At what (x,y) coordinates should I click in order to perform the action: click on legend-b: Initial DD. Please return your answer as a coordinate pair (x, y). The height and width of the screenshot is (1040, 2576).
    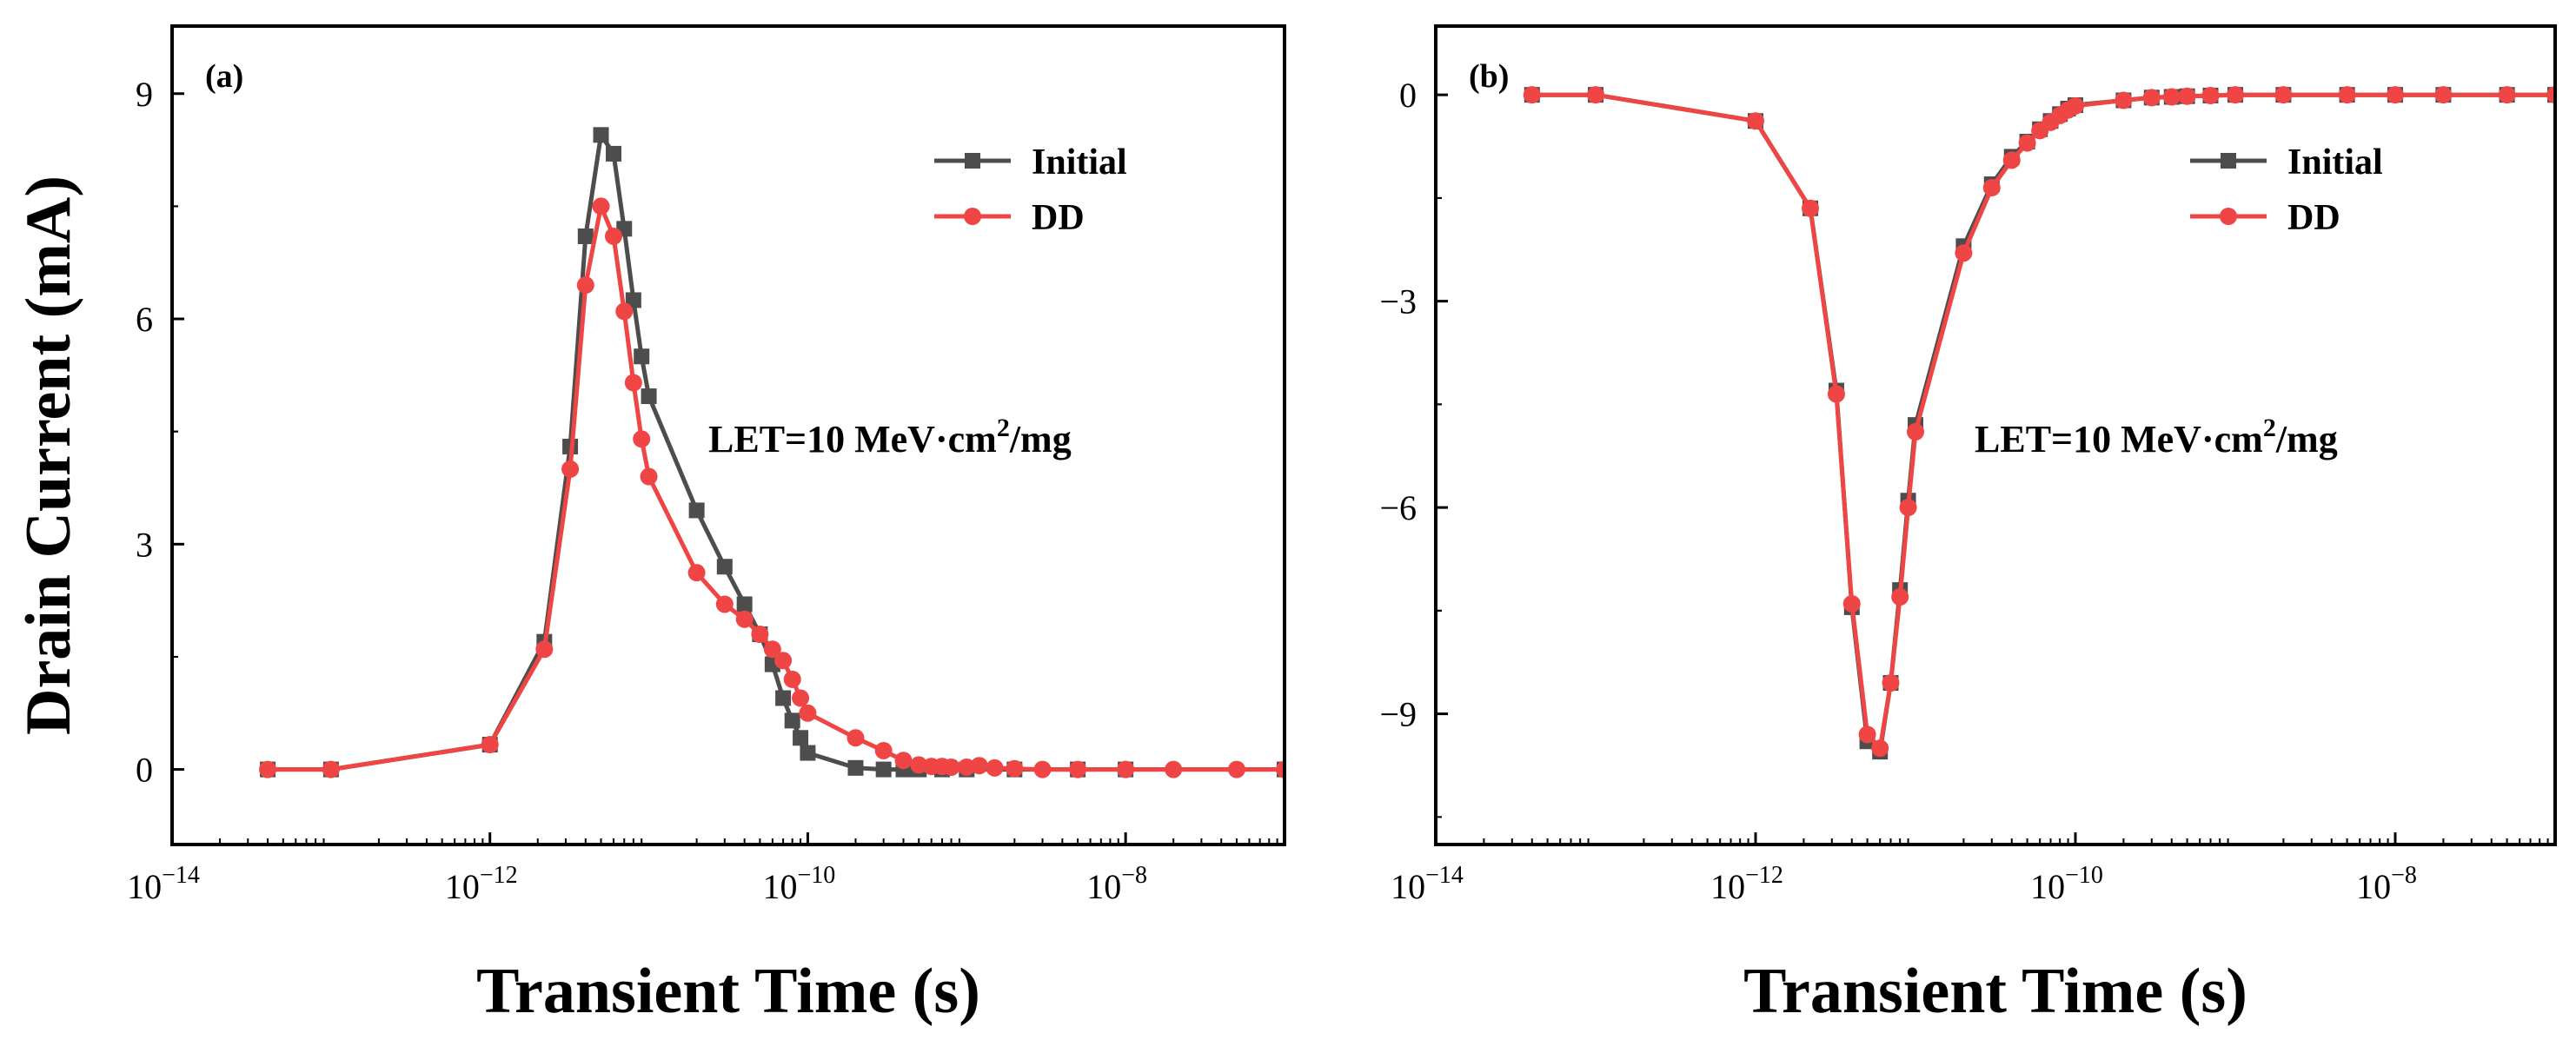
    Looking at the image, I should click on (2286, 190).